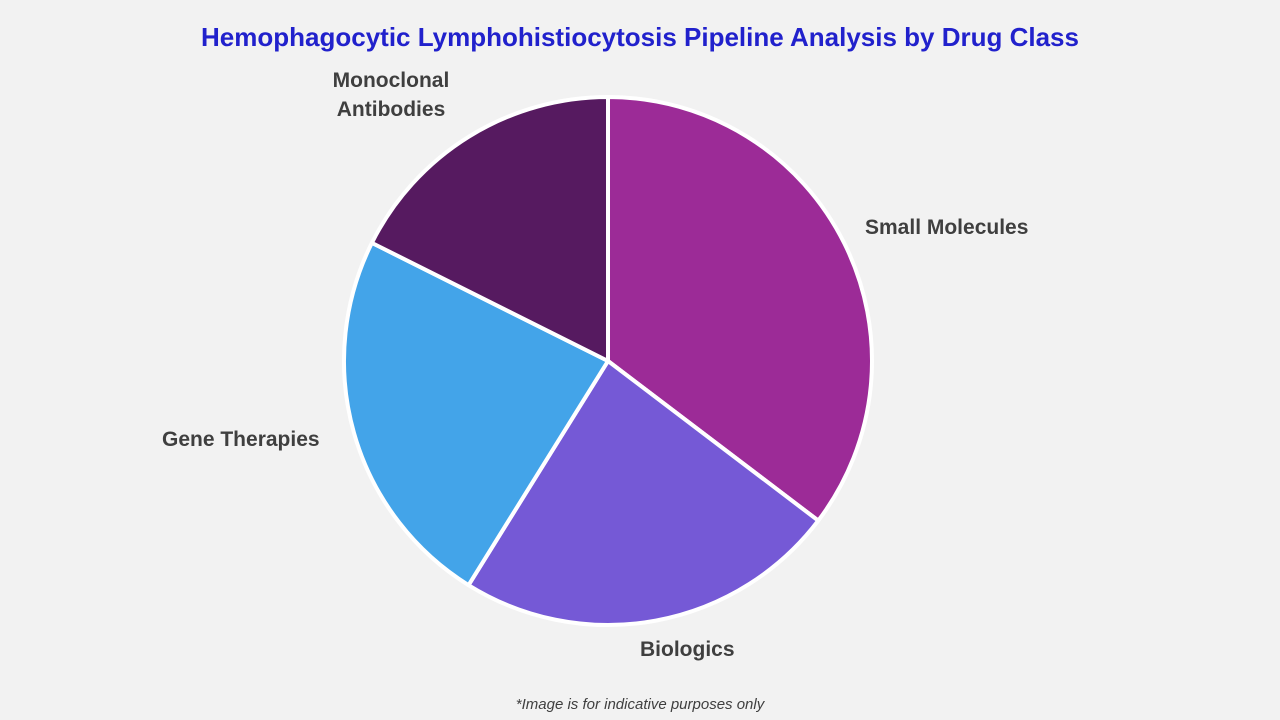  I want to click on pie-slice-monoclonal-antibodies, so click(489, 229).